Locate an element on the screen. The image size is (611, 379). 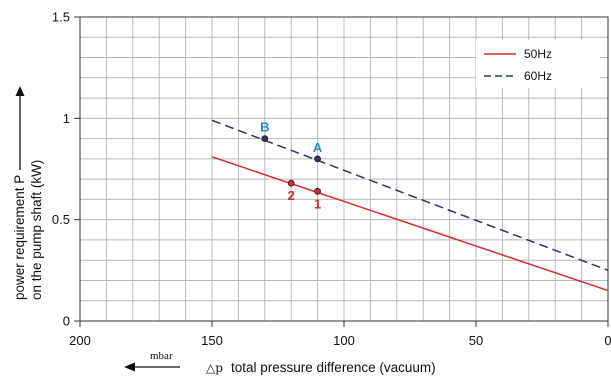
x-axis-ticks: 200 150 100 50 0 is located at coordinates (340, 334).